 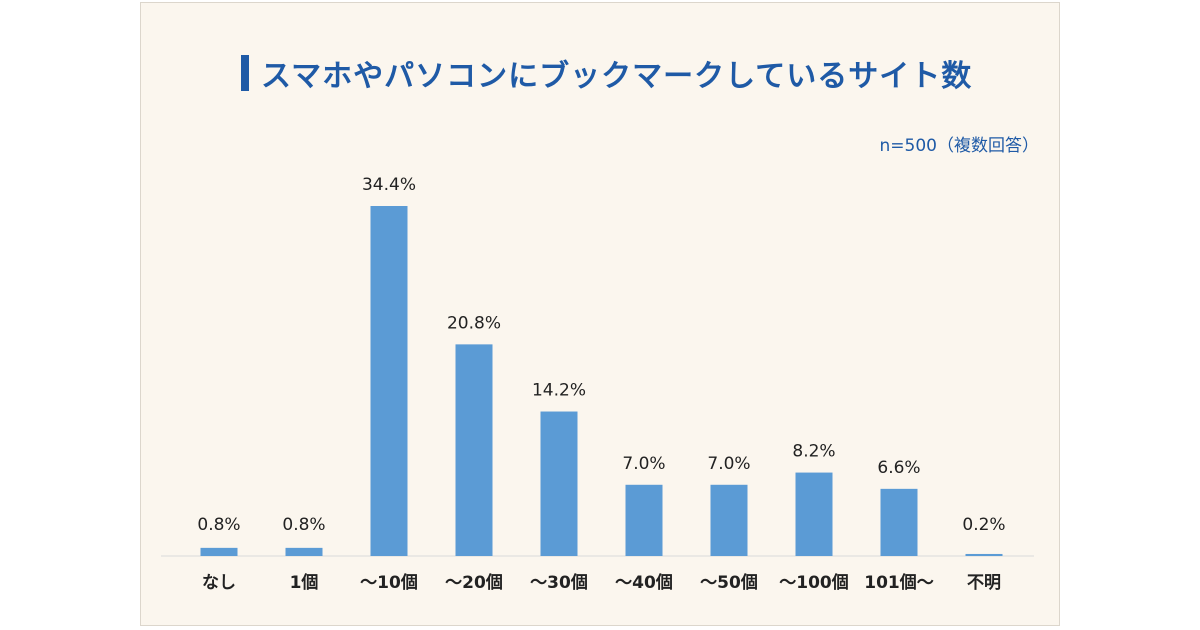 What do you see at coordinates (218, 525) in the screenshot?
I see `value-label-0: 0.8%` at bounding box center [218, 525].